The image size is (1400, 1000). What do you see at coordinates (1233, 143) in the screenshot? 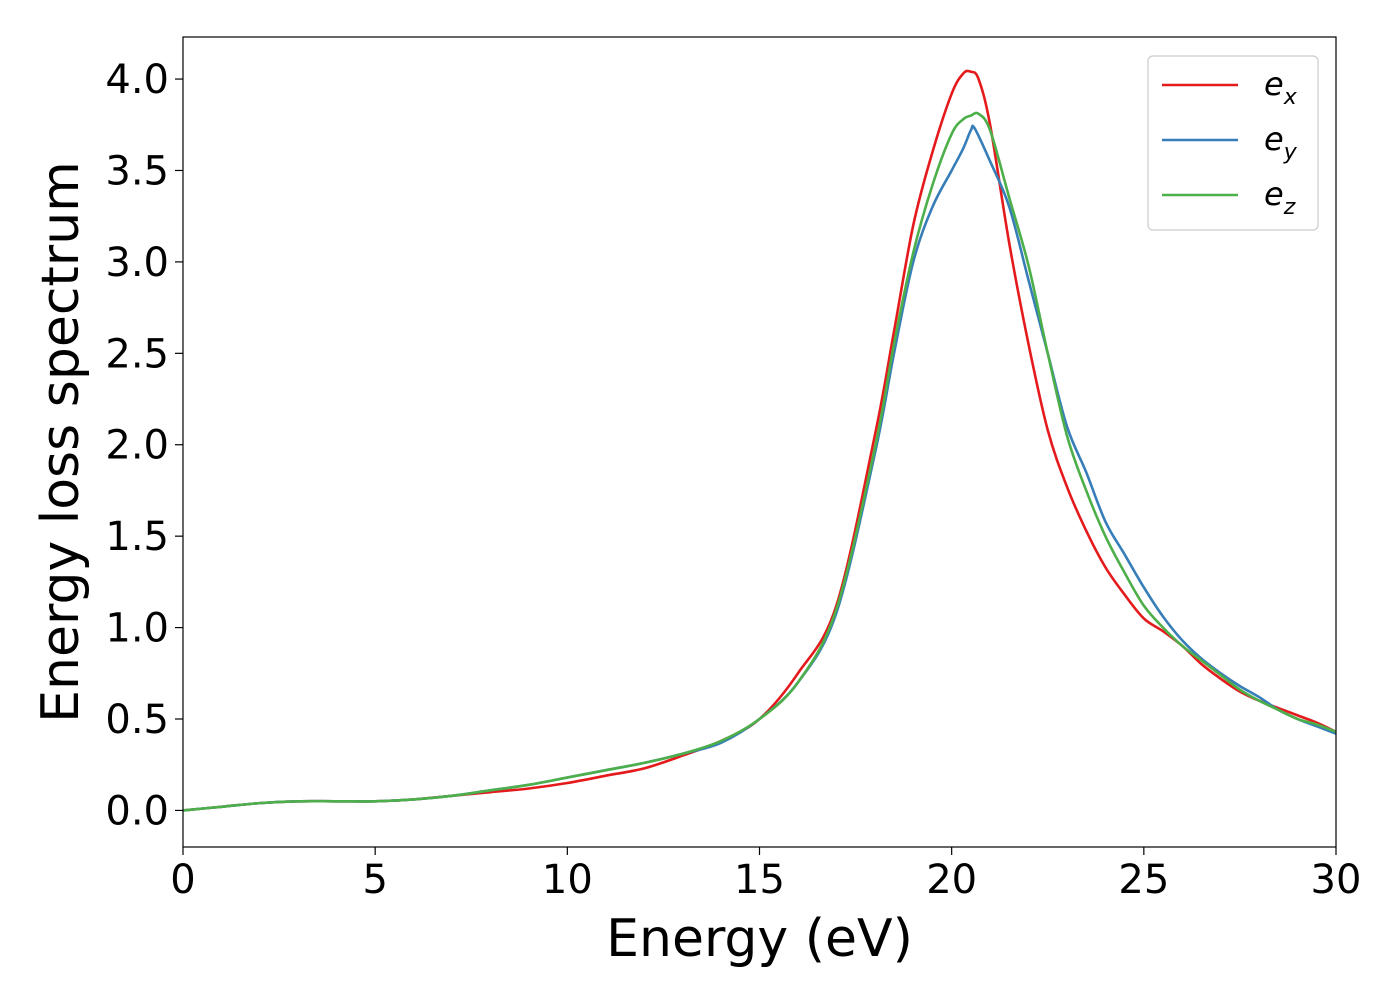
I see `legend-box` at bounding box center [1233, 143].